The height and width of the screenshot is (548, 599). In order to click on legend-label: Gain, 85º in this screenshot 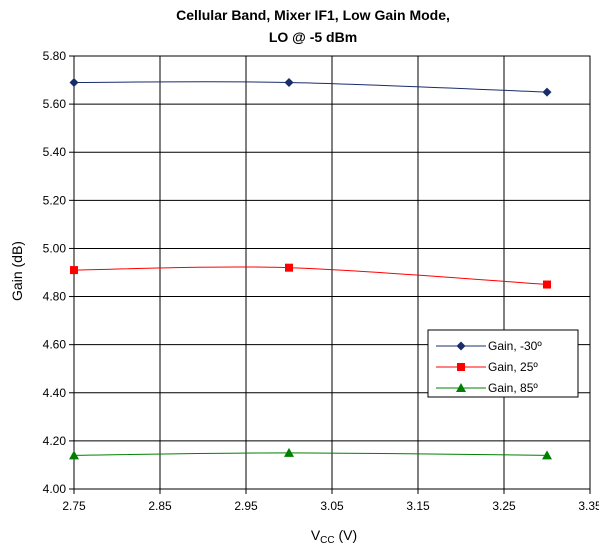, I will do `click(513, 388)`.